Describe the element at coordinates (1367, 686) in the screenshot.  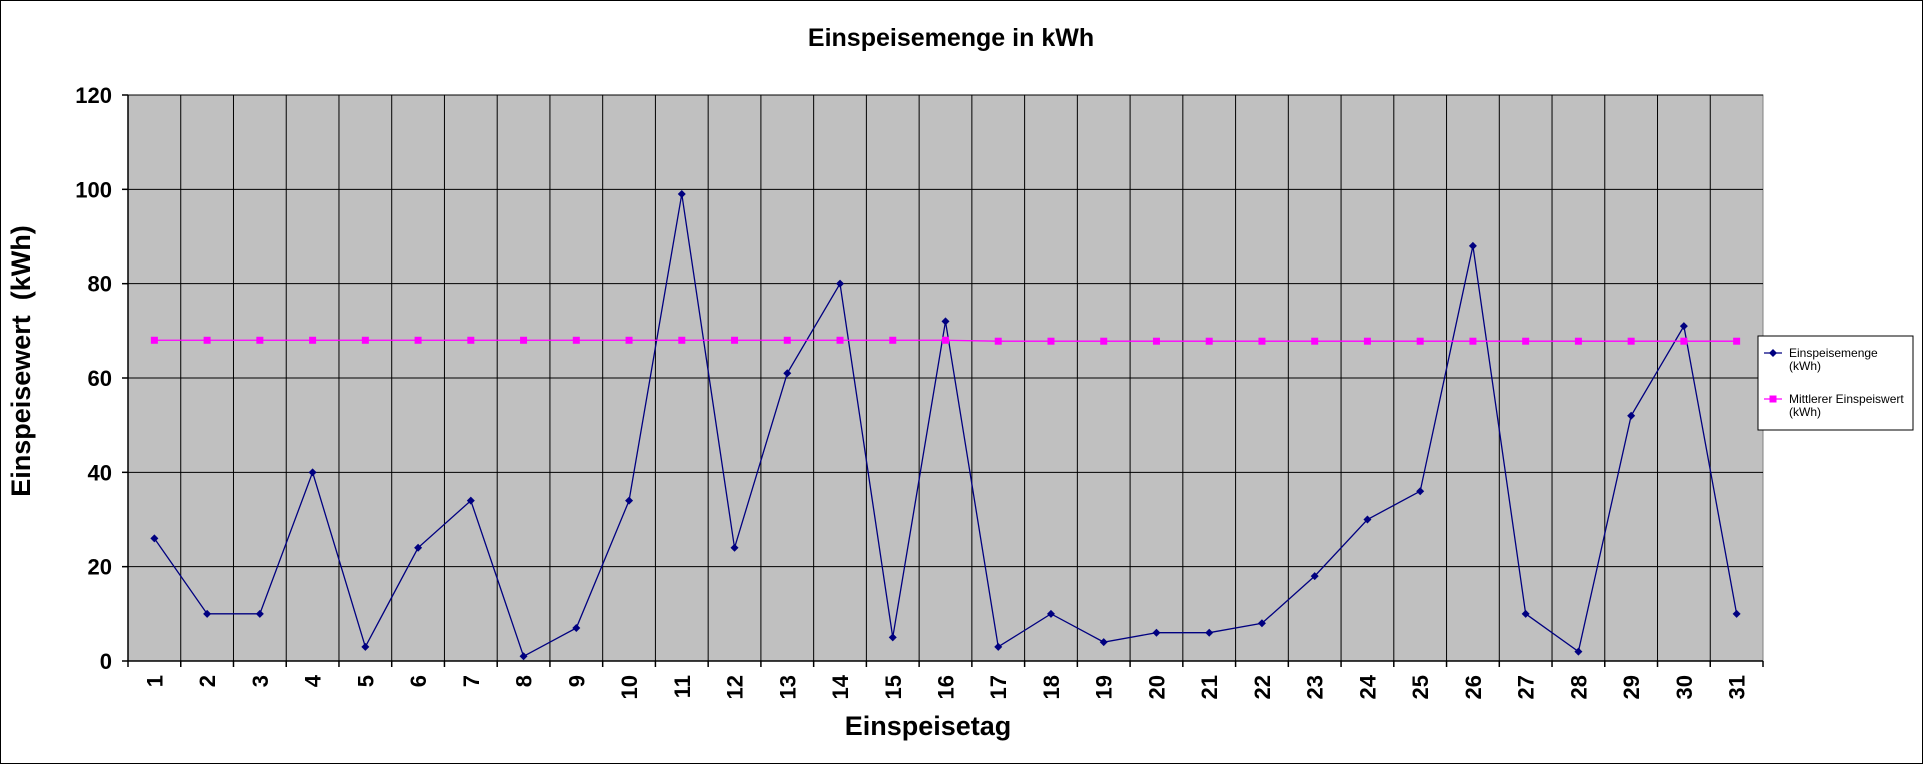
I see `x-tick-label: 24` at that location.